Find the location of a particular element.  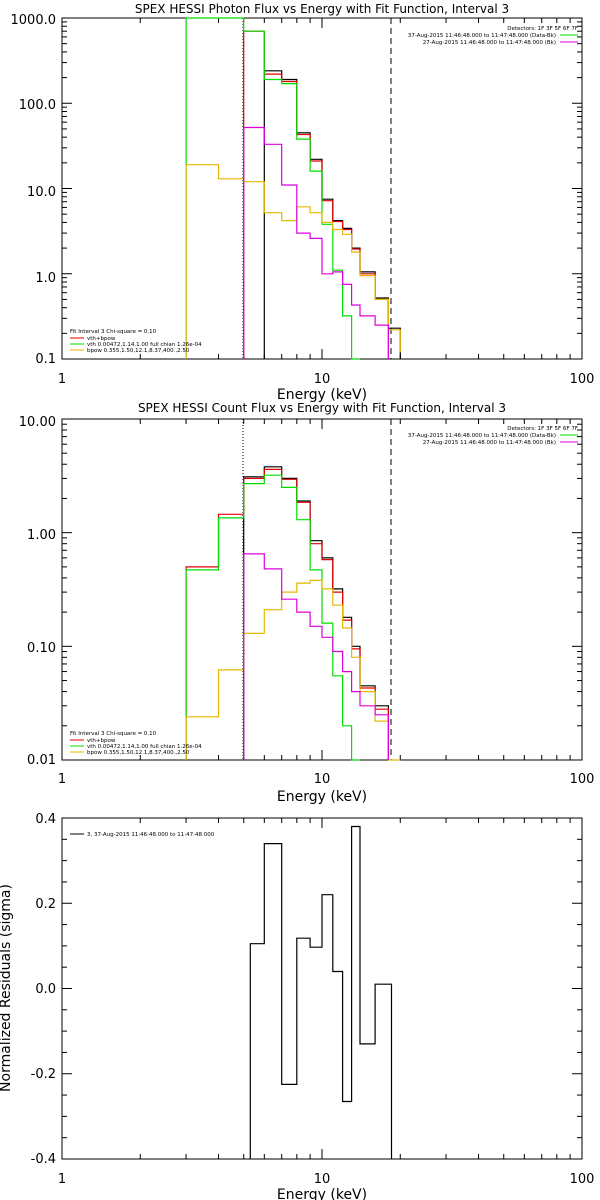

panel1-ytick-label-4: 1000.0 is located at coordinates (34, 20).